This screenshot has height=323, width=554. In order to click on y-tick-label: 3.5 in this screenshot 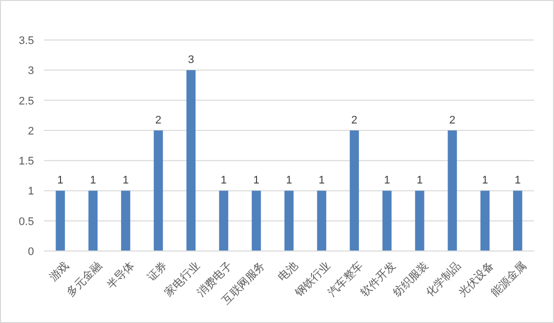, I will do `click(26, 41)`.